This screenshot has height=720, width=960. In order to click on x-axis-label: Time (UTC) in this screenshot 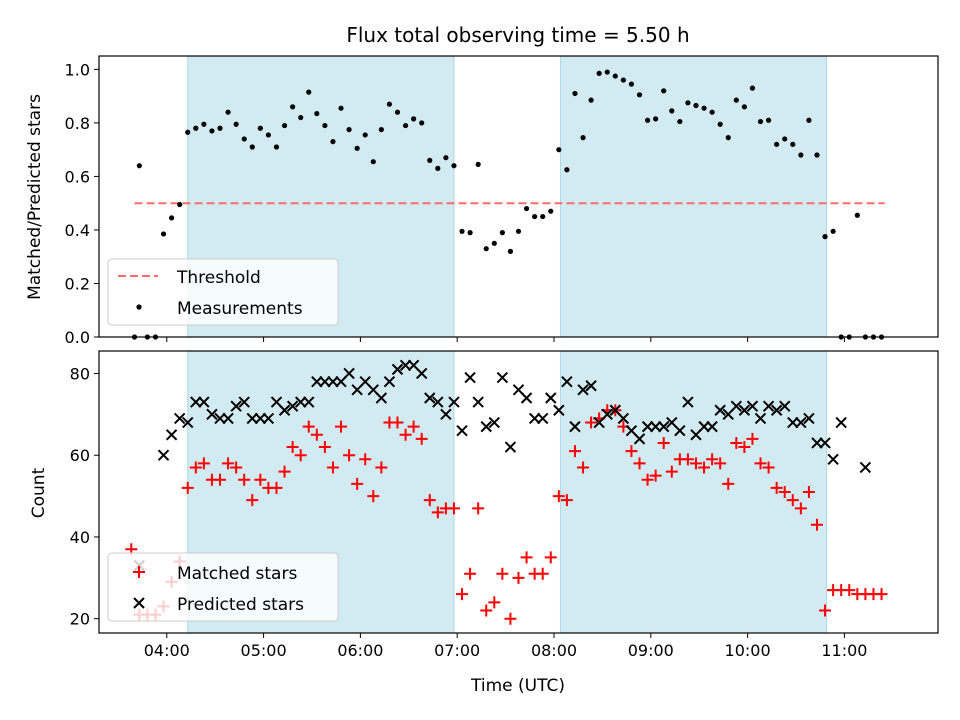, I will do `click(517, 686)`.